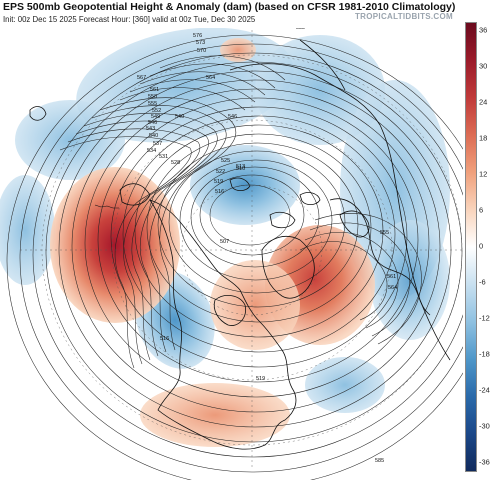 The width and height of the screenshot is (491, 480). I want to click on contour-label: 570, so click(201, 51).